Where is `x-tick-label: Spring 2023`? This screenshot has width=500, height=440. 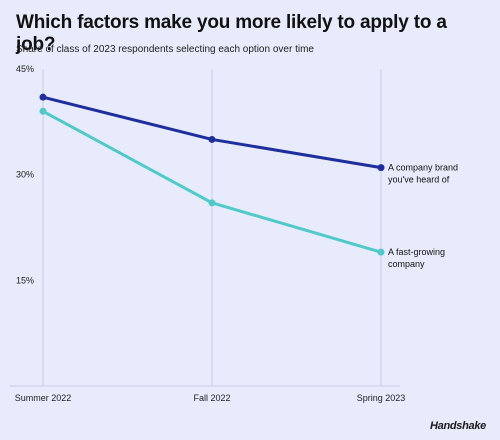 x-tick-label: Spring 2023 is located at coordinates (381, 398).